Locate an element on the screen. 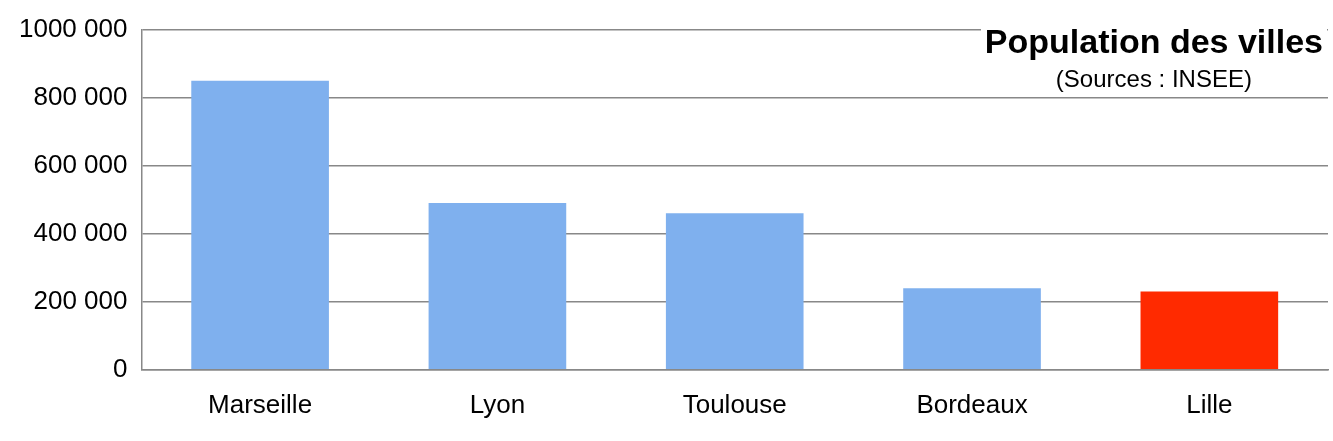 The width and height of the screenshot is (1333, 441). x-tick-label: Bordeaux is located at coordinates (972, 403).